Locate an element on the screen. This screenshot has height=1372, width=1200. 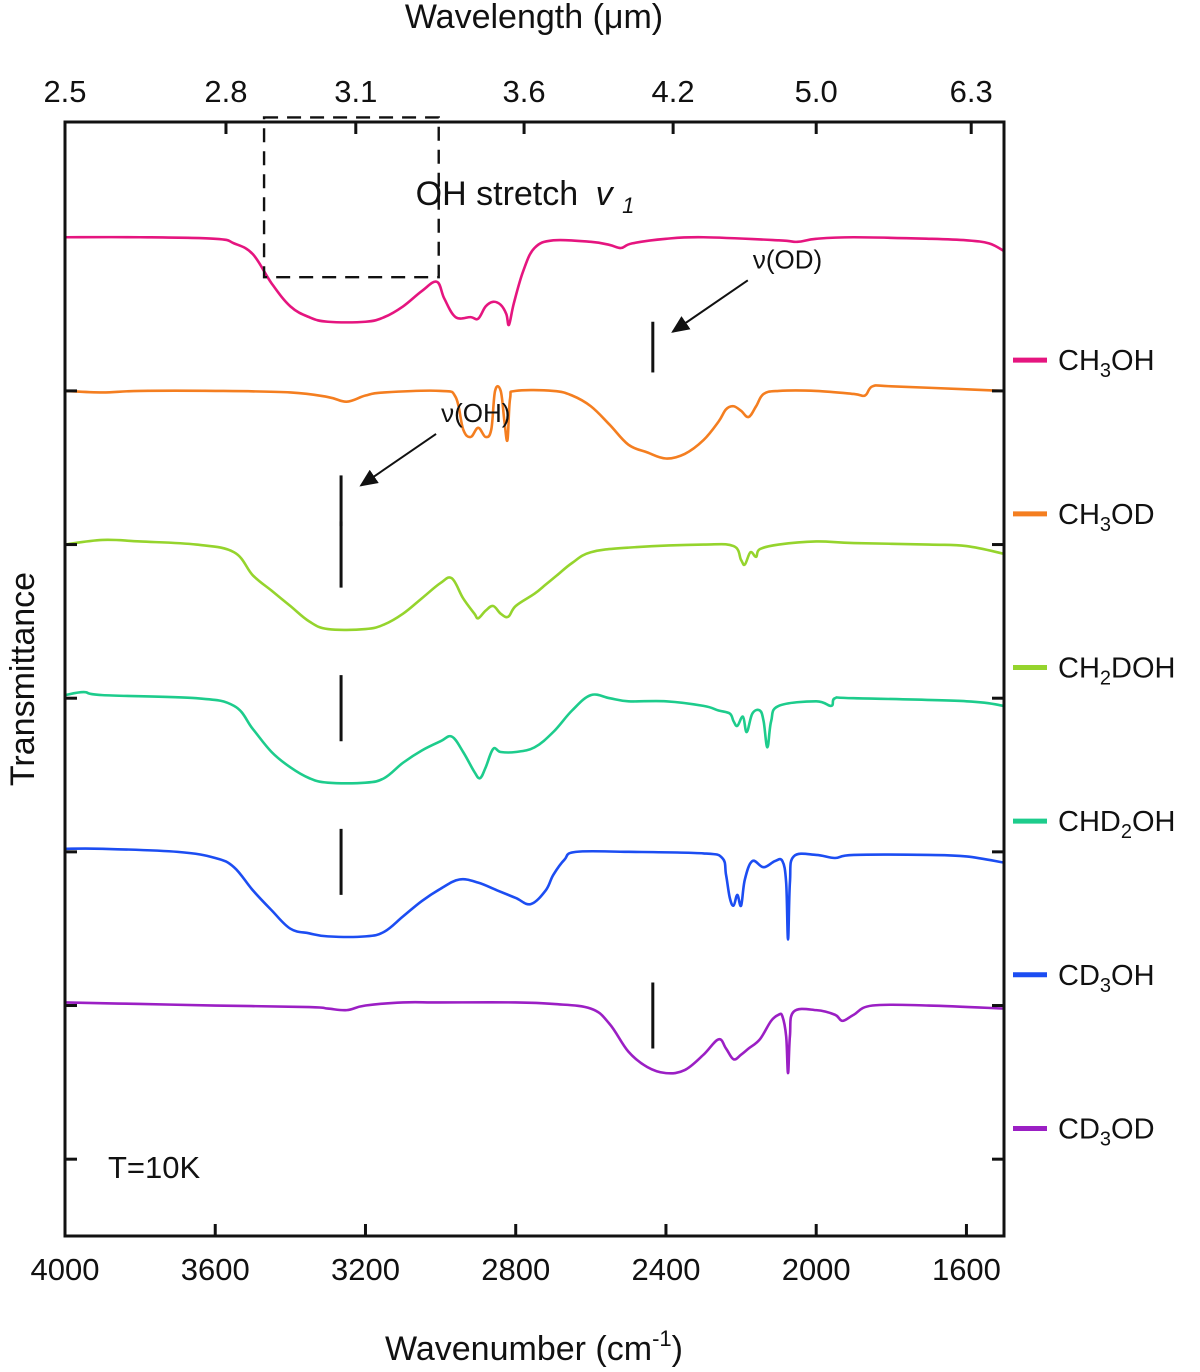
legend-label: CD3OH is located at coordinates (1106, 978).